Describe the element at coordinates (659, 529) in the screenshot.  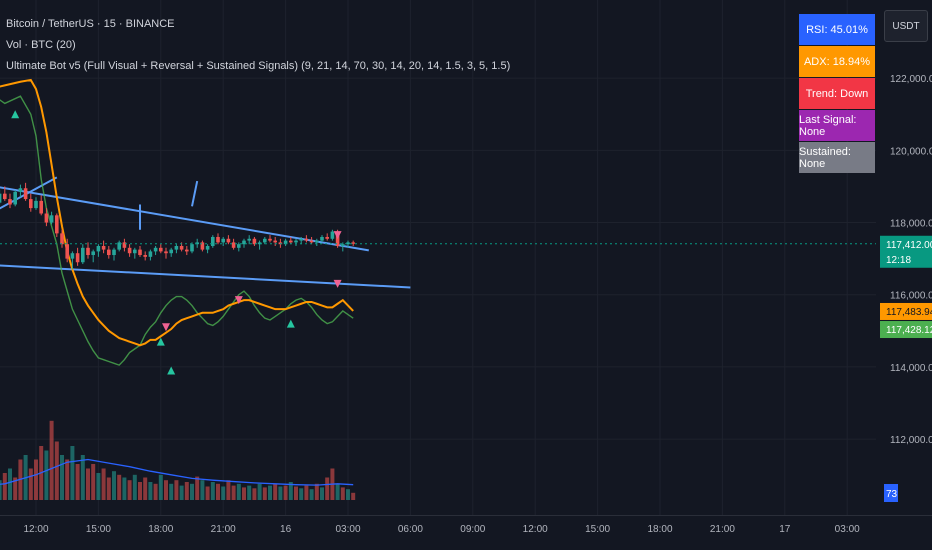
I see `x-tick-label: 18:00` at that location.